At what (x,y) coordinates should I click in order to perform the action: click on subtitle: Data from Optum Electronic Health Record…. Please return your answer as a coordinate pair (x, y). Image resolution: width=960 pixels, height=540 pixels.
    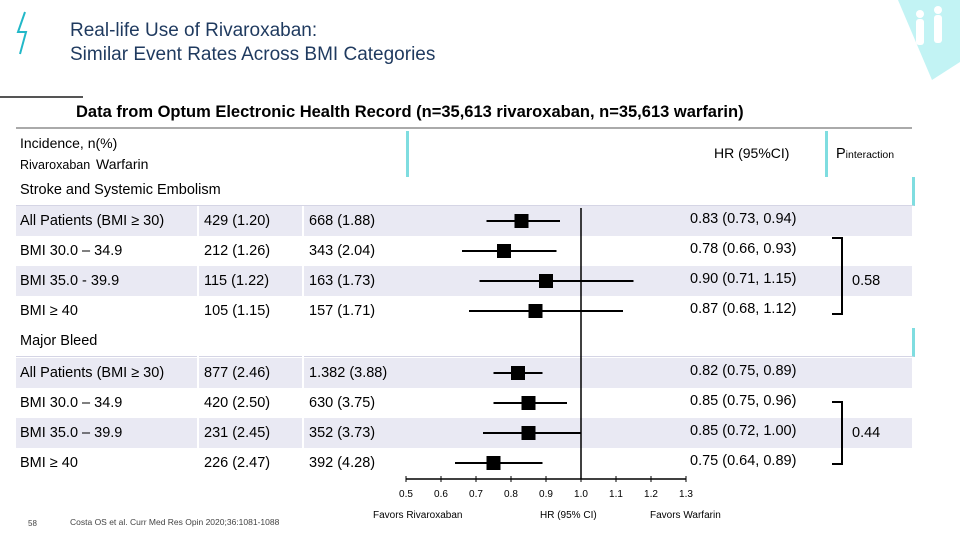
    Looking at the image, I should click on (410, 112).